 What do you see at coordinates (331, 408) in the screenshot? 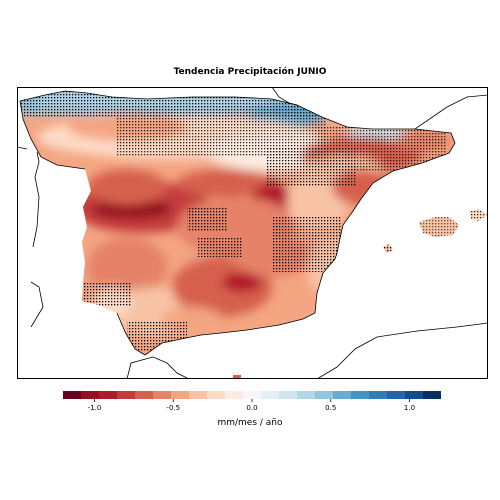
I see `colorbar-tick-label: 0.5` at bounding box center [331, 408].